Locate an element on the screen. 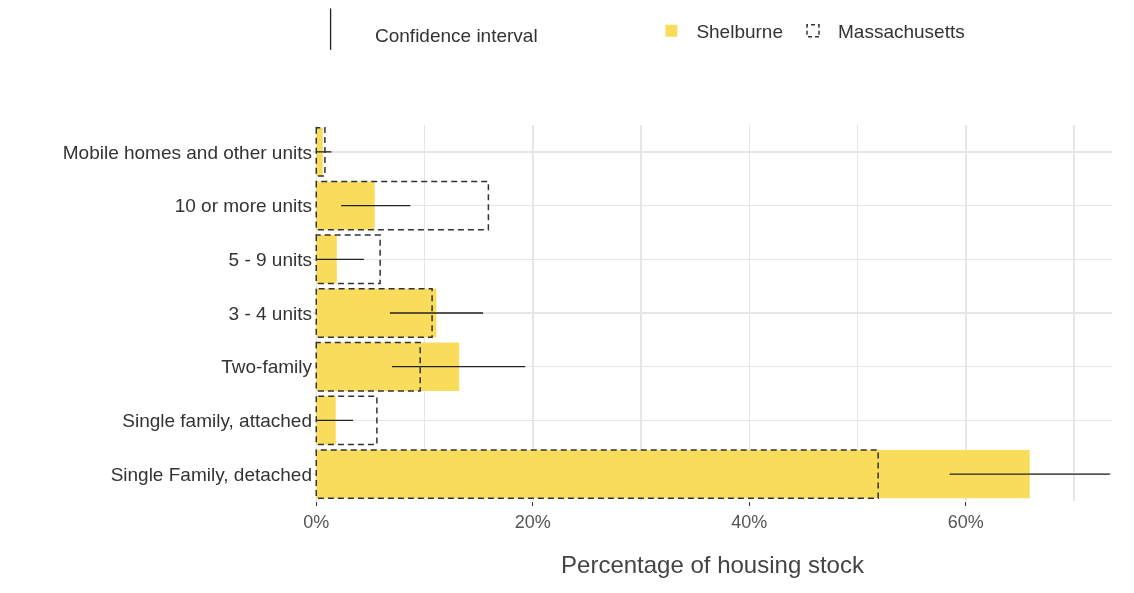  y-tick-label: Two-family is located at coordinates (267, 367).